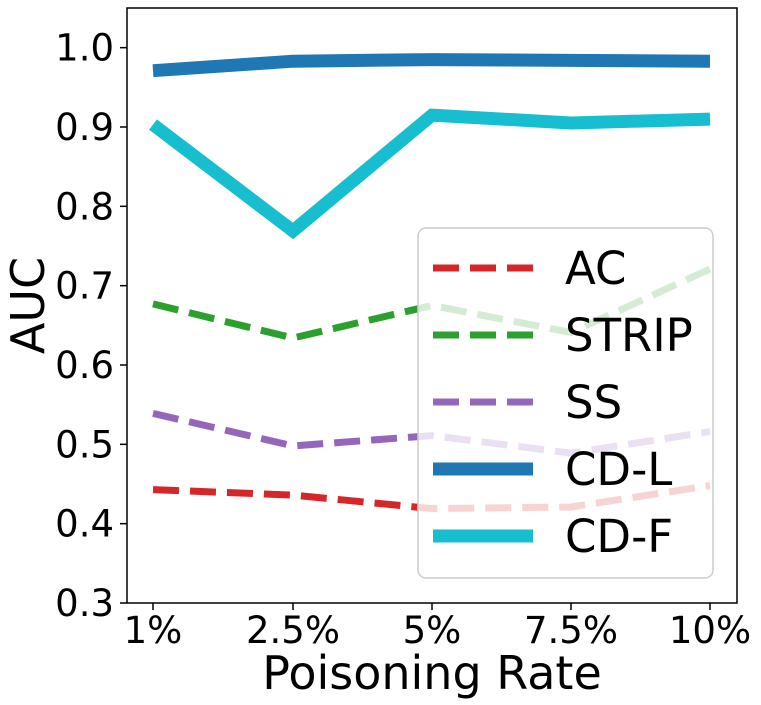  Describe the element at coordinates (293, 630) in the screenshot. I see `x-tick-label: 2.5%` at that location.